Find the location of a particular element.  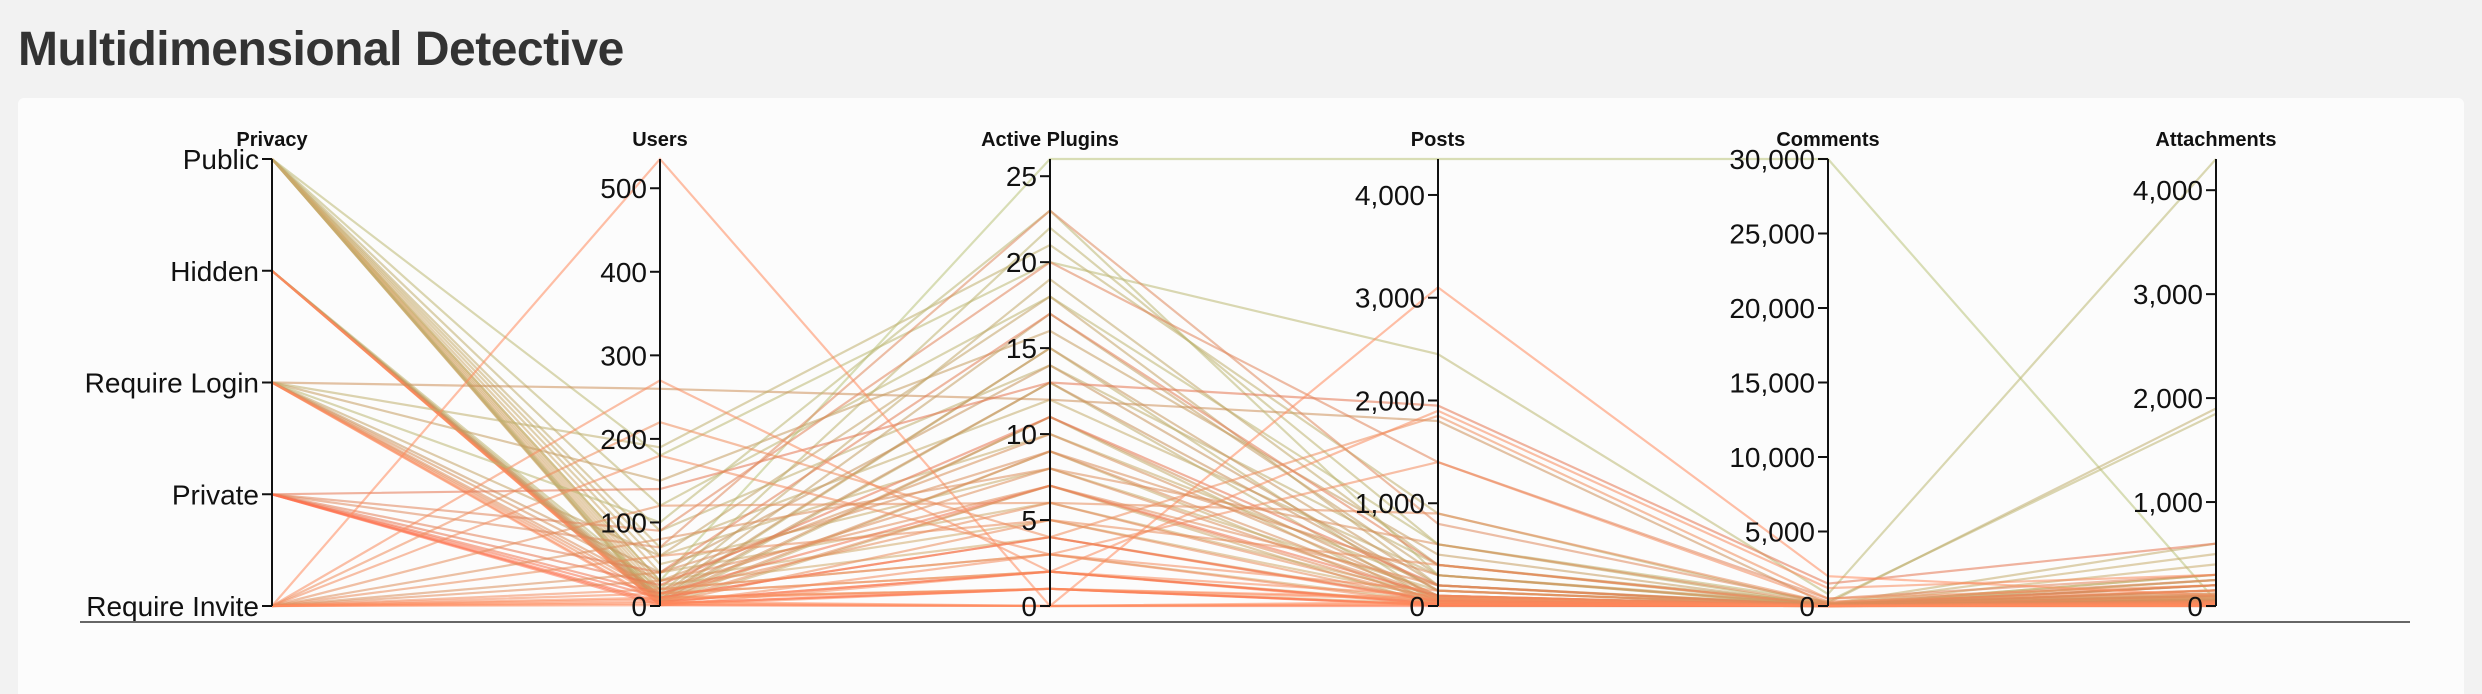

tick-label: Hidden is located at coordinates (214, 271).